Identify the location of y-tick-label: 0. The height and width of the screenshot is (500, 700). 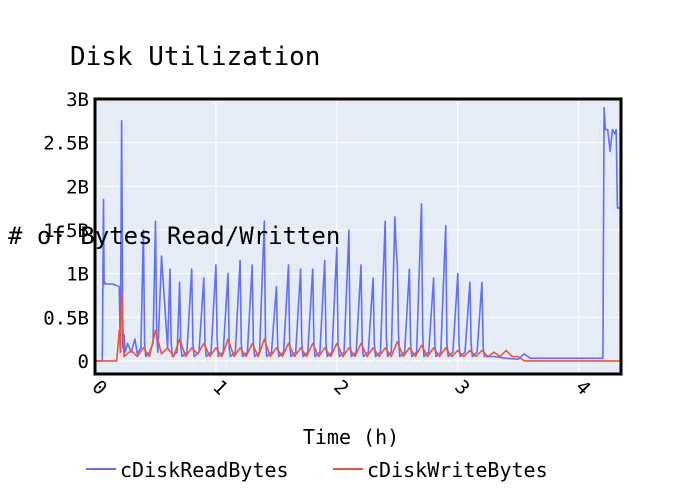
(83, 362).